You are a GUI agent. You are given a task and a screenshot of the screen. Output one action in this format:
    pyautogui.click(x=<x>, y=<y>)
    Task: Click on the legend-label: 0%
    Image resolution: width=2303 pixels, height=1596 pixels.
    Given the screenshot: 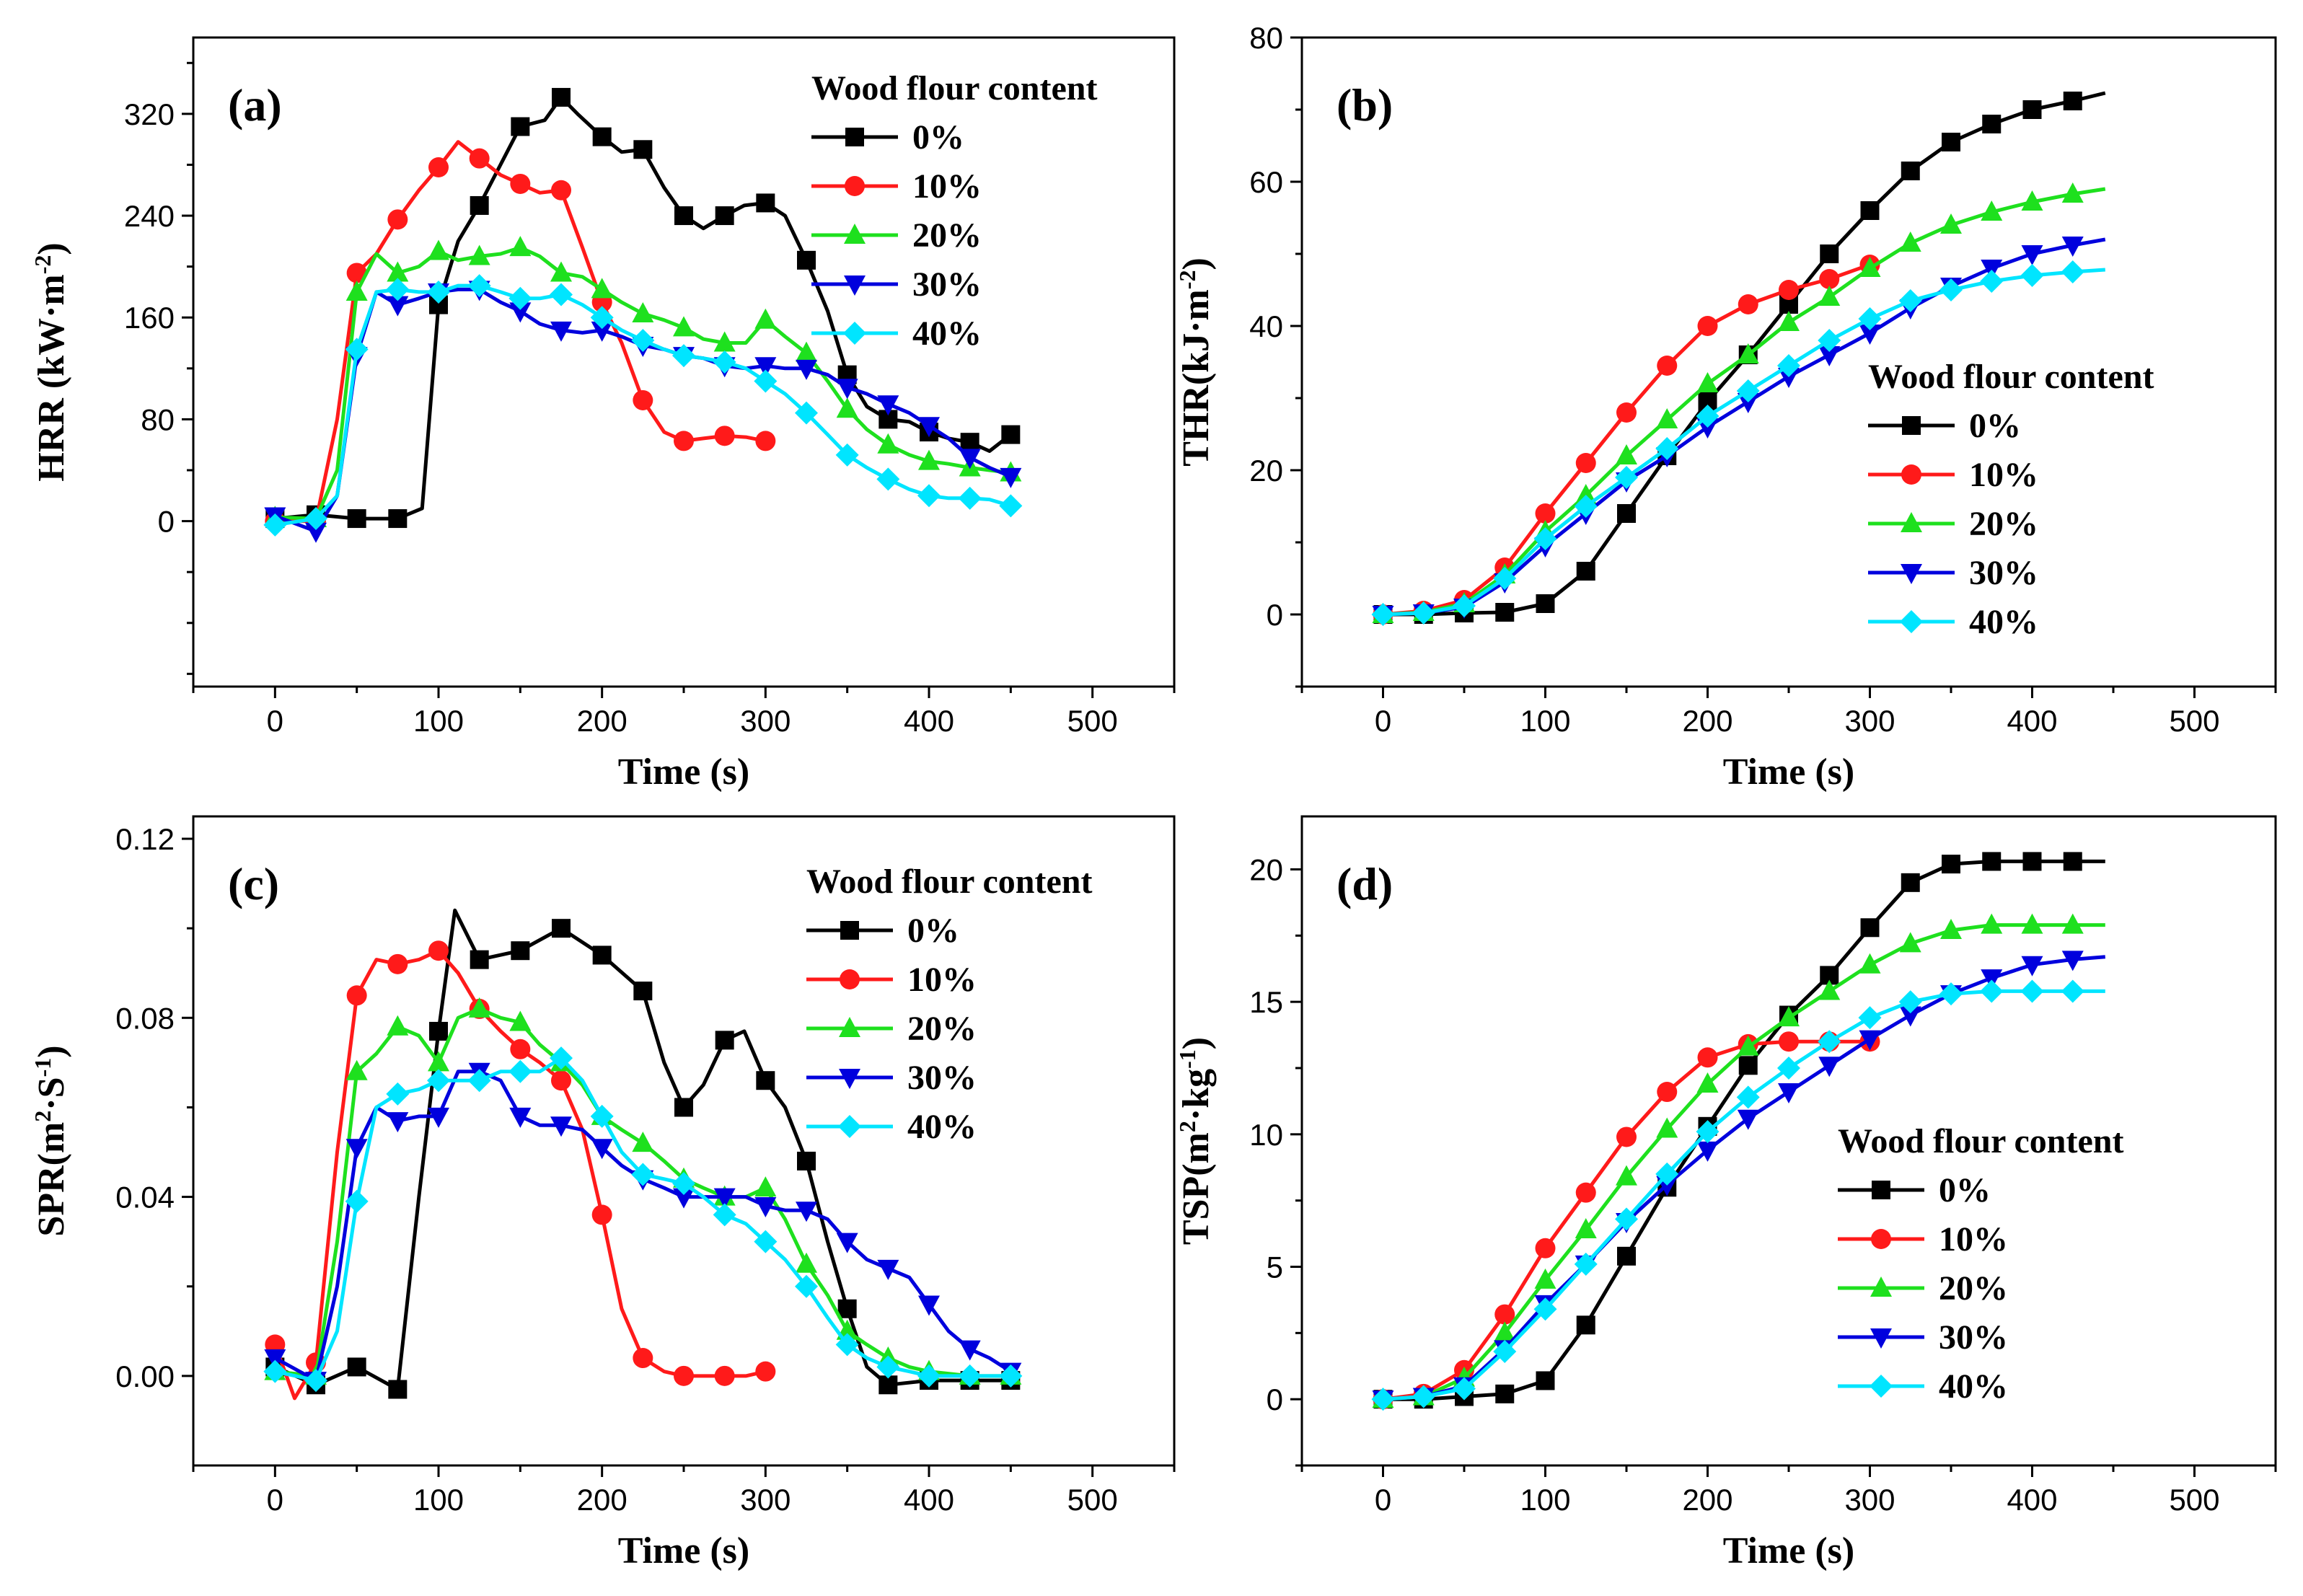 What is the action you would take?
    pyautogui.click(x=938, y=137)
    